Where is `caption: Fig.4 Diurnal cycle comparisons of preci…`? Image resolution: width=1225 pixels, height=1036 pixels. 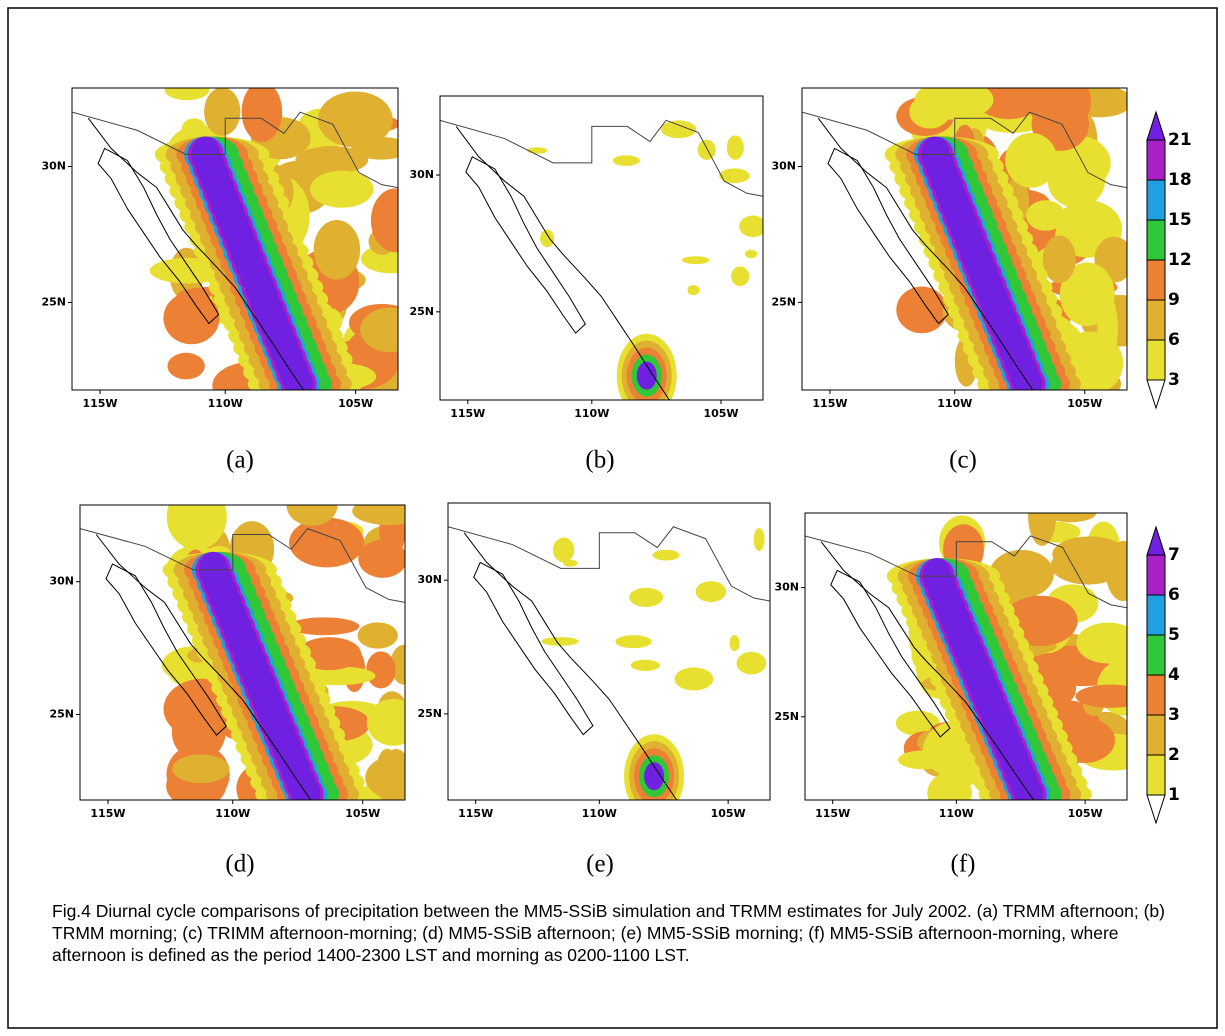 caption: Fig.4 Diurnal cycle comparisons of preci… is located at coordinates (608, 933).